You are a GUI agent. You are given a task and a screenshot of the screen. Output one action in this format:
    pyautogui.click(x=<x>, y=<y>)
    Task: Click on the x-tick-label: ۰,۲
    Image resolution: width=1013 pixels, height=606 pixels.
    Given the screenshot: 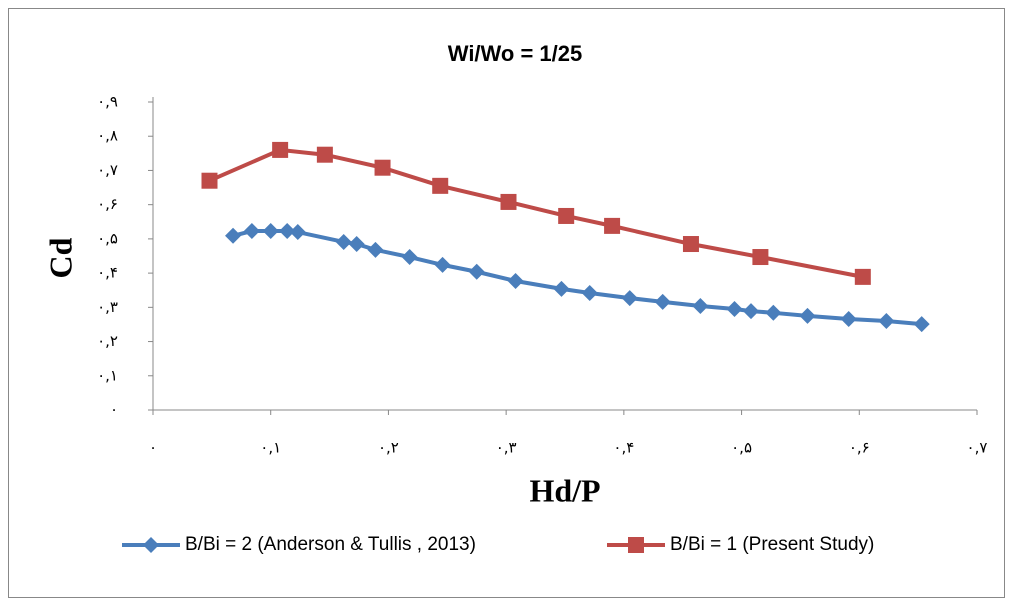 What is the action you would take?
    pyautogui.click(x=388, y=448)
    